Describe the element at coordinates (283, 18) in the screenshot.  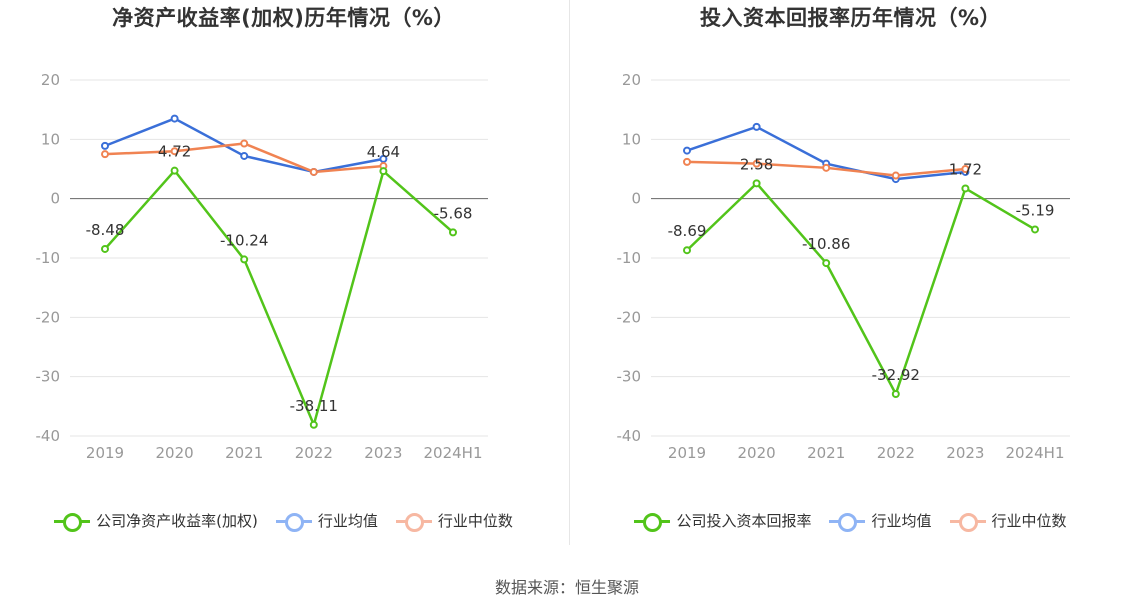
I see `chart-title: 净资产收益率(加权)历年情况（%）` at that location.